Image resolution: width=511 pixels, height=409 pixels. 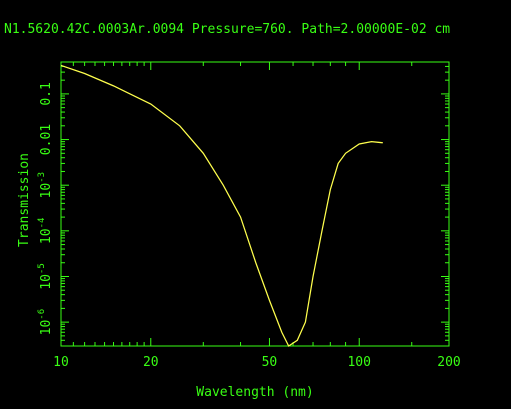 I want to click on y-tick-label-power-1: 10-5, so click(x=45, y=276).